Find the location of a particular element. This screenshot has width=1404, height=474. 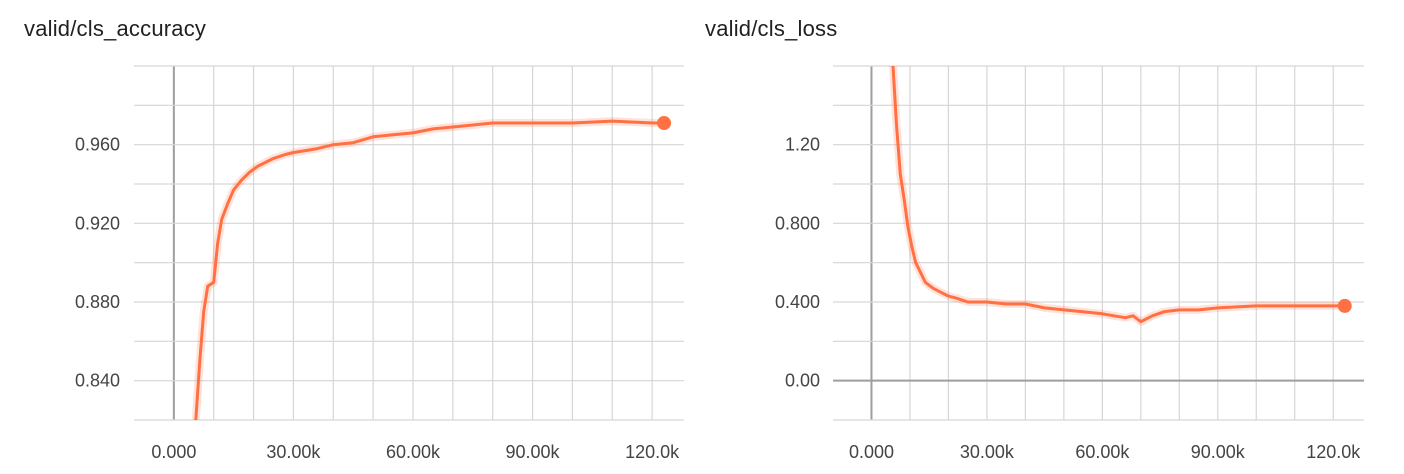

chart-title-accuracy: valid/cls_accuracy is located at coordinates (115, 28).